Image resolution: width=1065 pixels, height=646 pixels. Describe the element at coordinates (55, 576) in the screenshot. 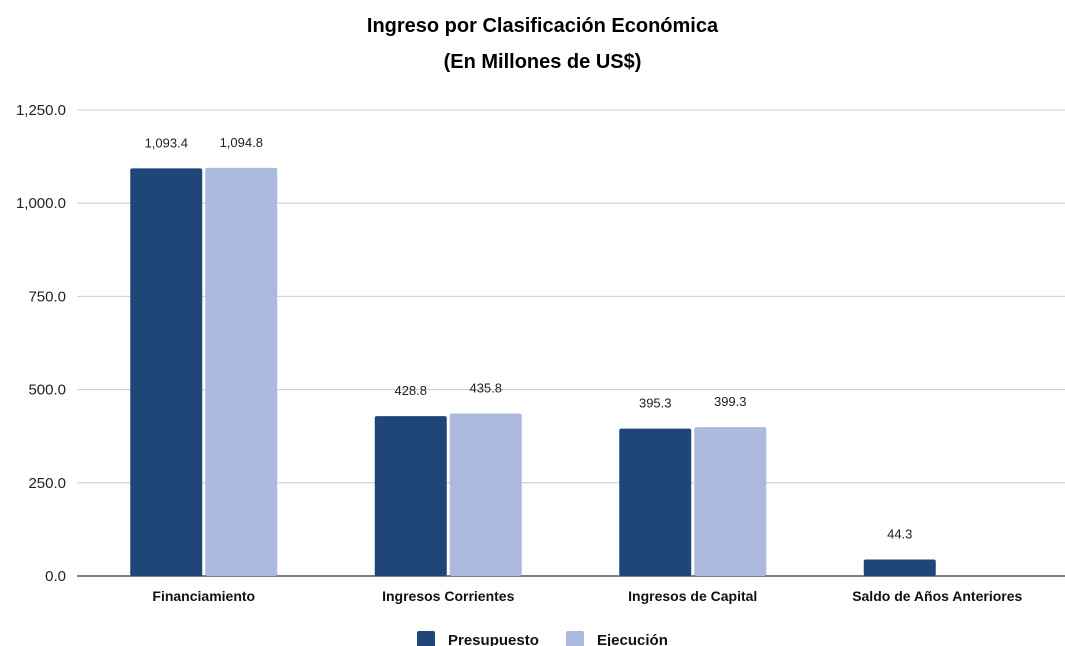

I see `y-tick-label: 0.0` at that location.